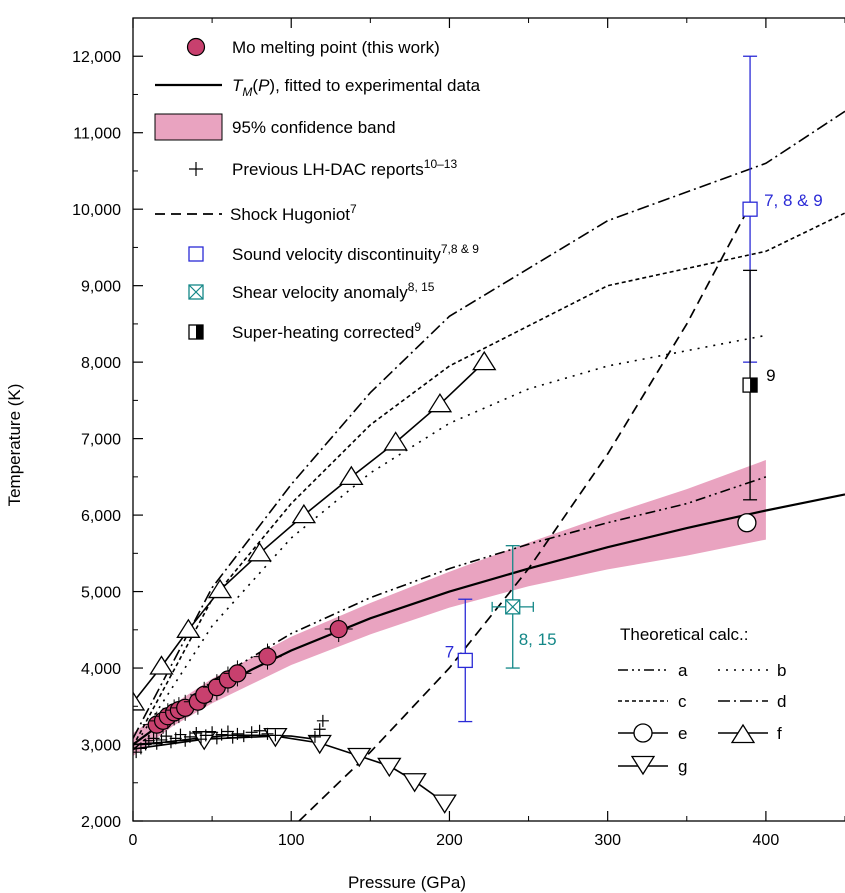  What do you see at coordinates (188, 127) in the screenshot?
I see `legend-symbol-band` at bounding box center [188, 127].